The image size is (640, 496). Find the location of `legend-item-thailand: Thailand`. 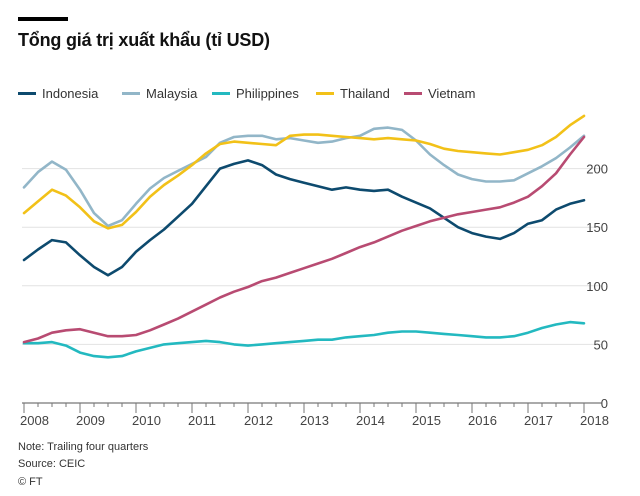

legend-item-thailand: Thailand is located at coordinates (353, 93).